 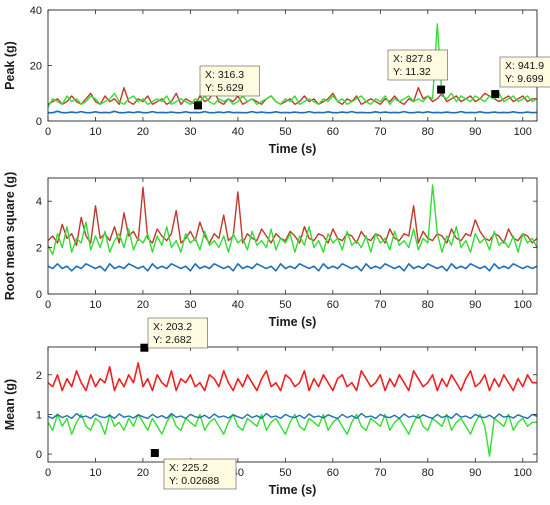 I want to click on y-axis-label: Peak (g), so click(x=10, y=65).